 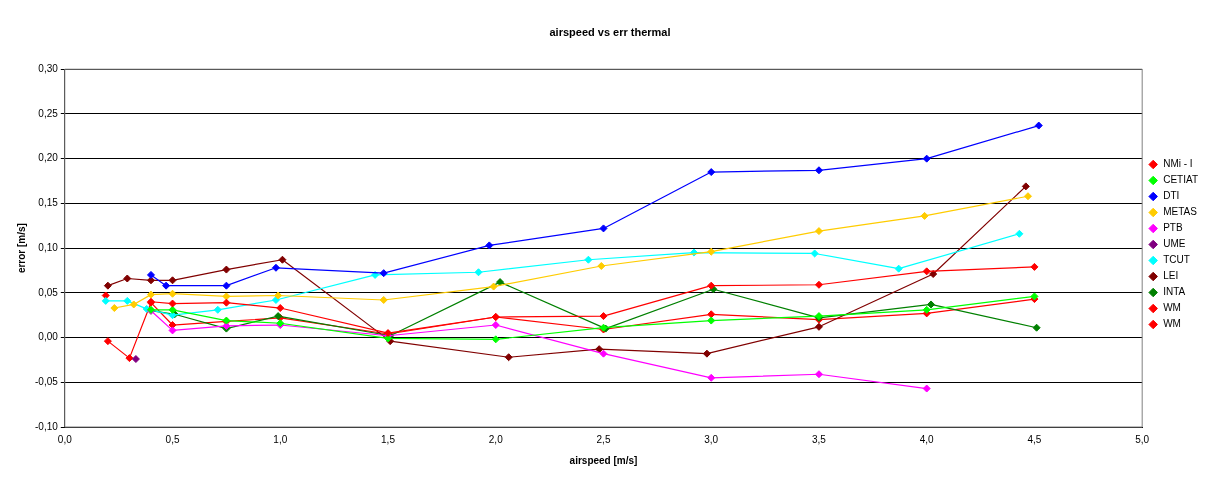 I want to click on x-tick-label: 5,0, so click(x=1142, y=439).